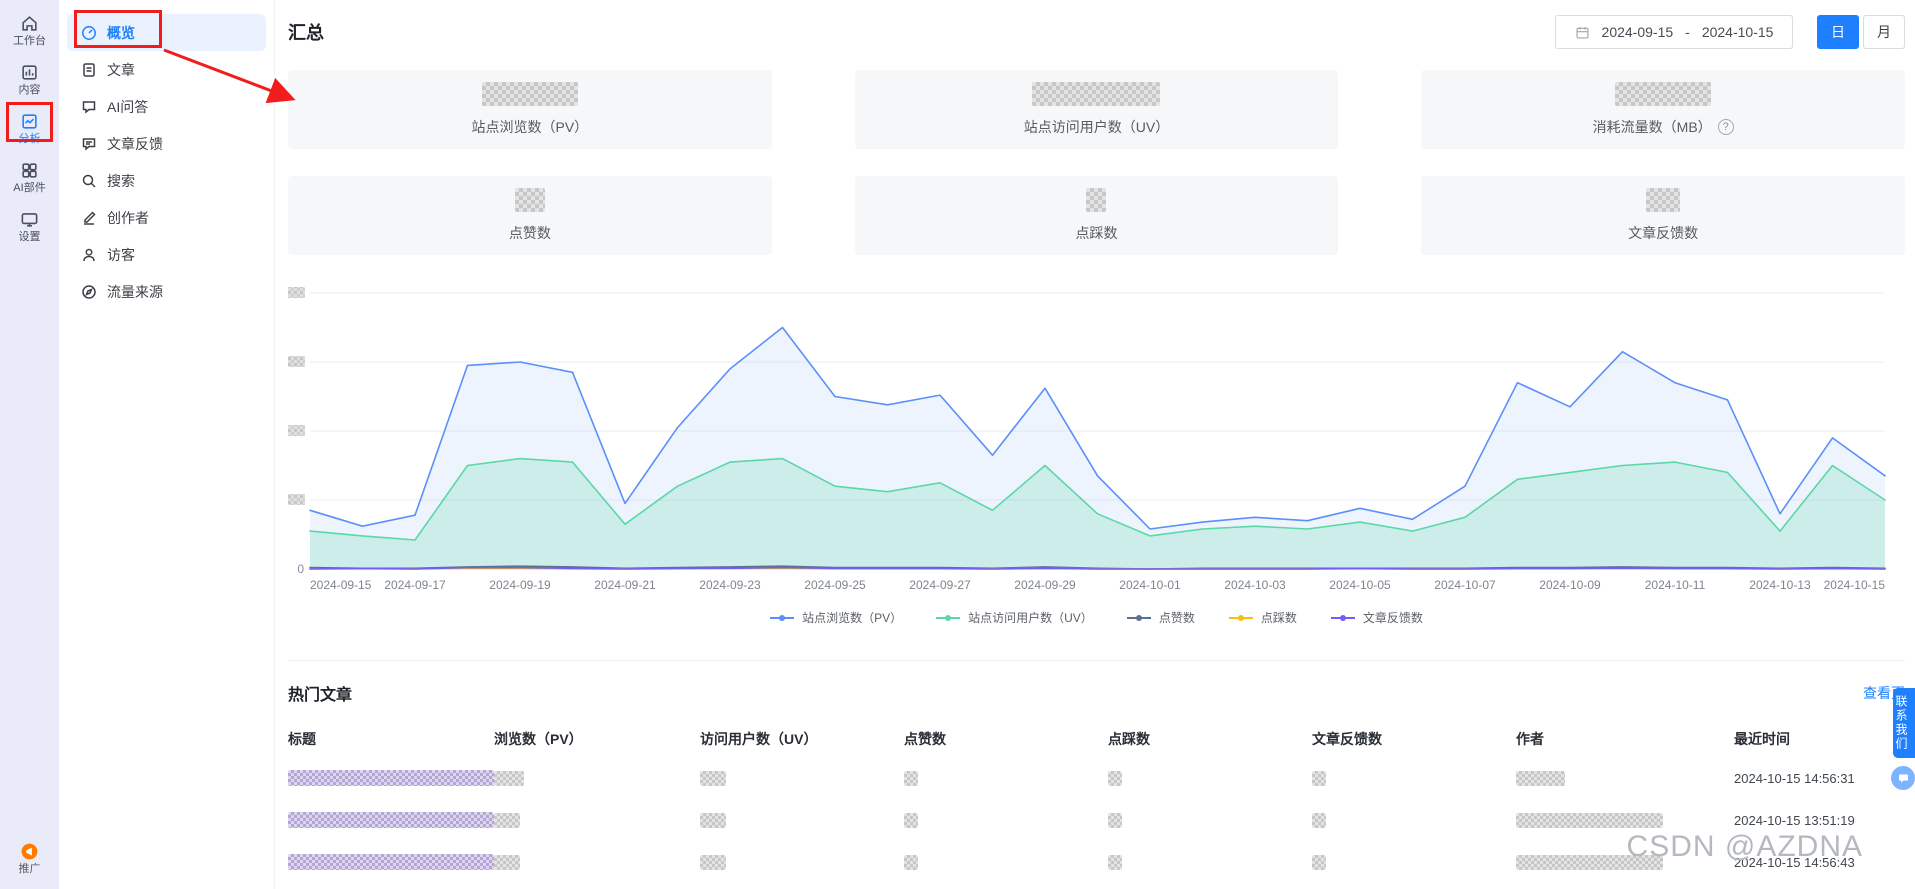 Image resolution: width=1915 pixels, height=889 pixels. Describe the element at coordinates (128, 106) in the screenshot. I see `sidebar-item-label: AI问答` at that location.